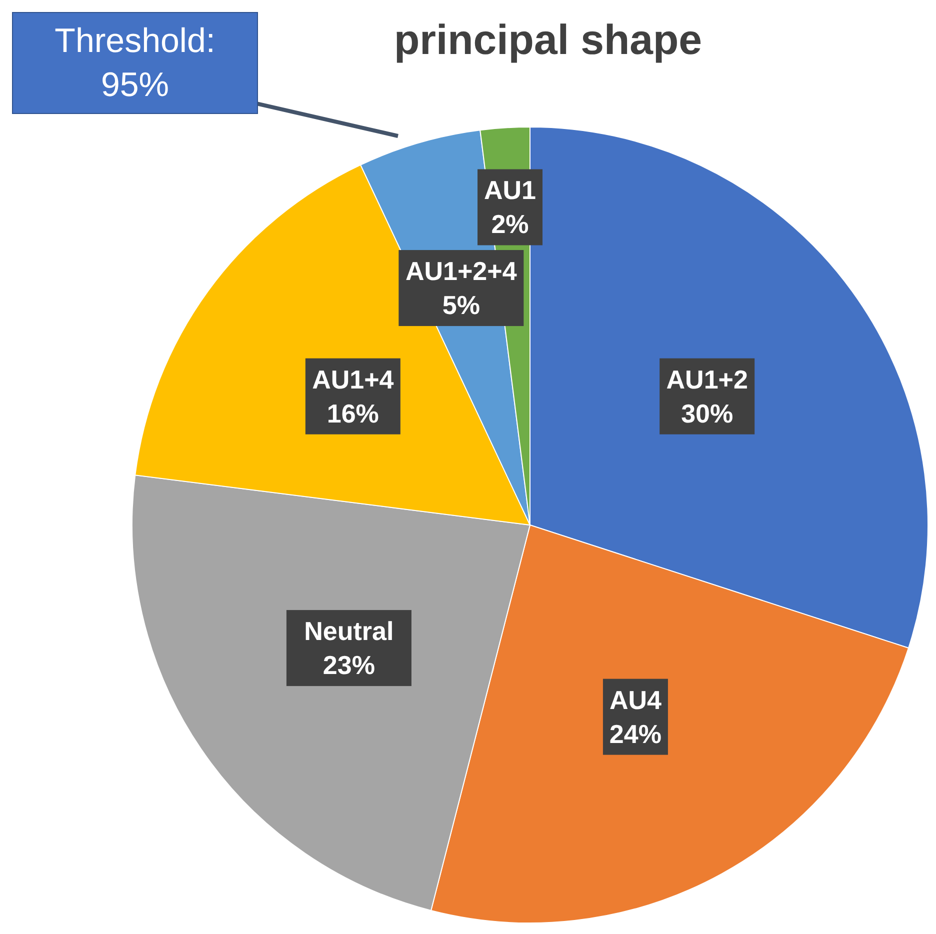  Describe the element at coordinates (635, 733) in the screenshot. I see `data-label: 24%` at that location.